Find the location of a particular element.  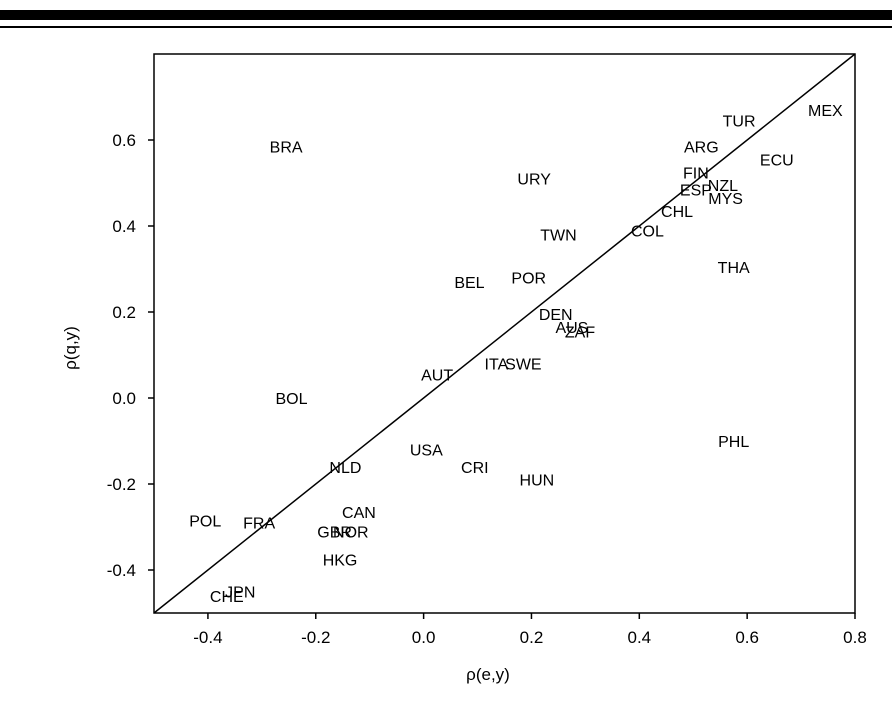

point-label-aus: AUS is located at coordinates (571, 328).